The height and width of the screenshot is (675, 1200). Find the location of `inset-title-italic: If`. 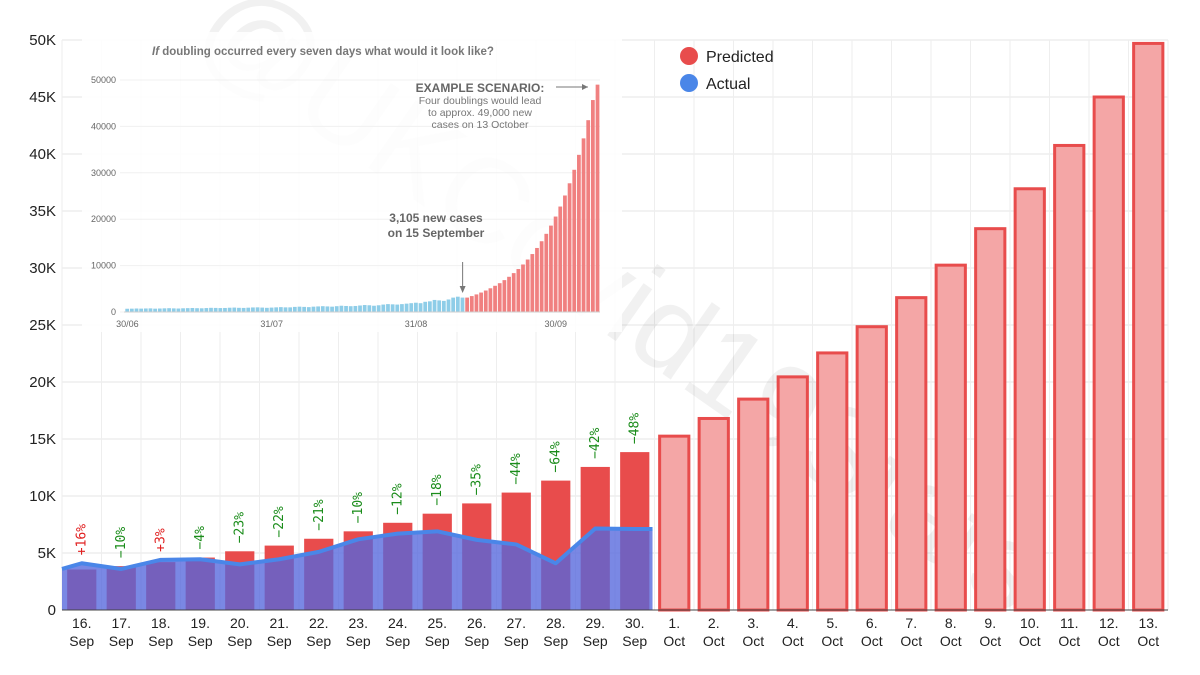

inset-title-italic: If is located at coordinates (156, 52).